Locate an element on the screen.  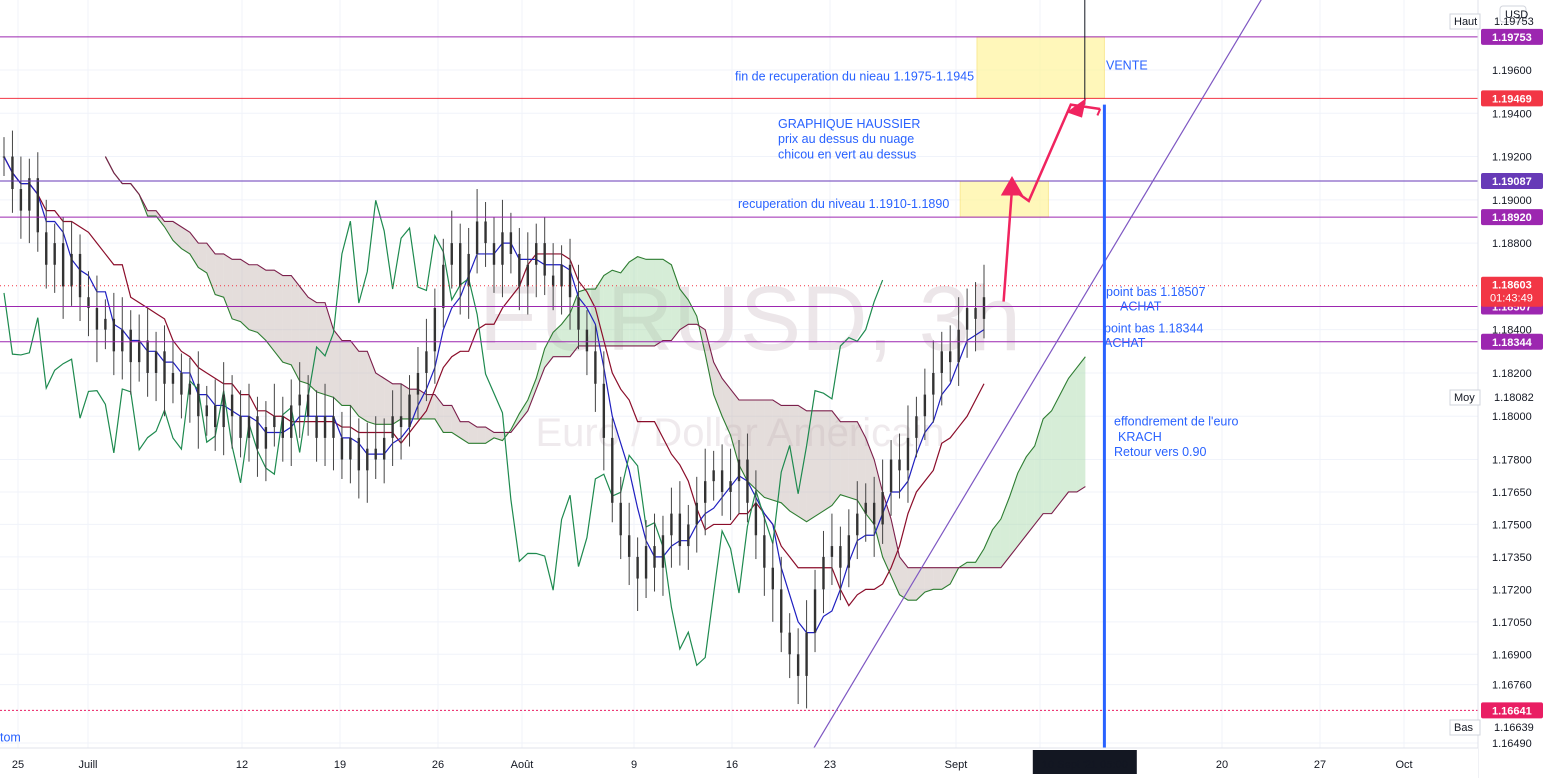
price-tick-label: 1.18800 is located at coordinates (1512, 244).